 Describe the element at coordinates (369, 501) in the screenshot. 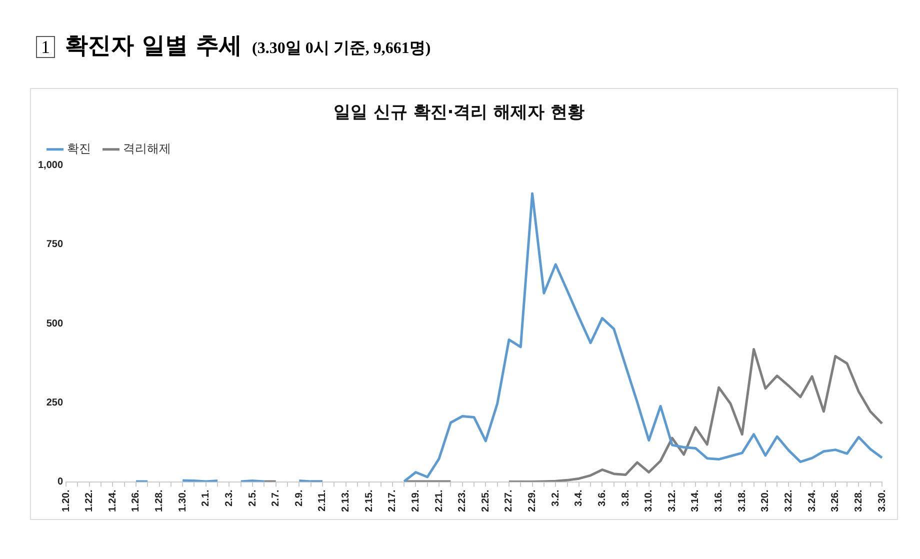

I see `x-tick-label: 2.15.` at that location.